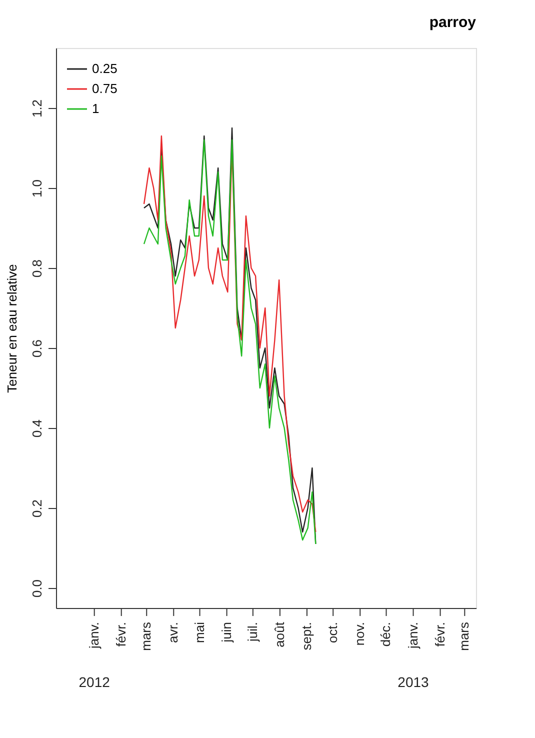  Describe the element at coordinates (453, 22) in the screenshot. I see `chart-title: parroy` at that location.